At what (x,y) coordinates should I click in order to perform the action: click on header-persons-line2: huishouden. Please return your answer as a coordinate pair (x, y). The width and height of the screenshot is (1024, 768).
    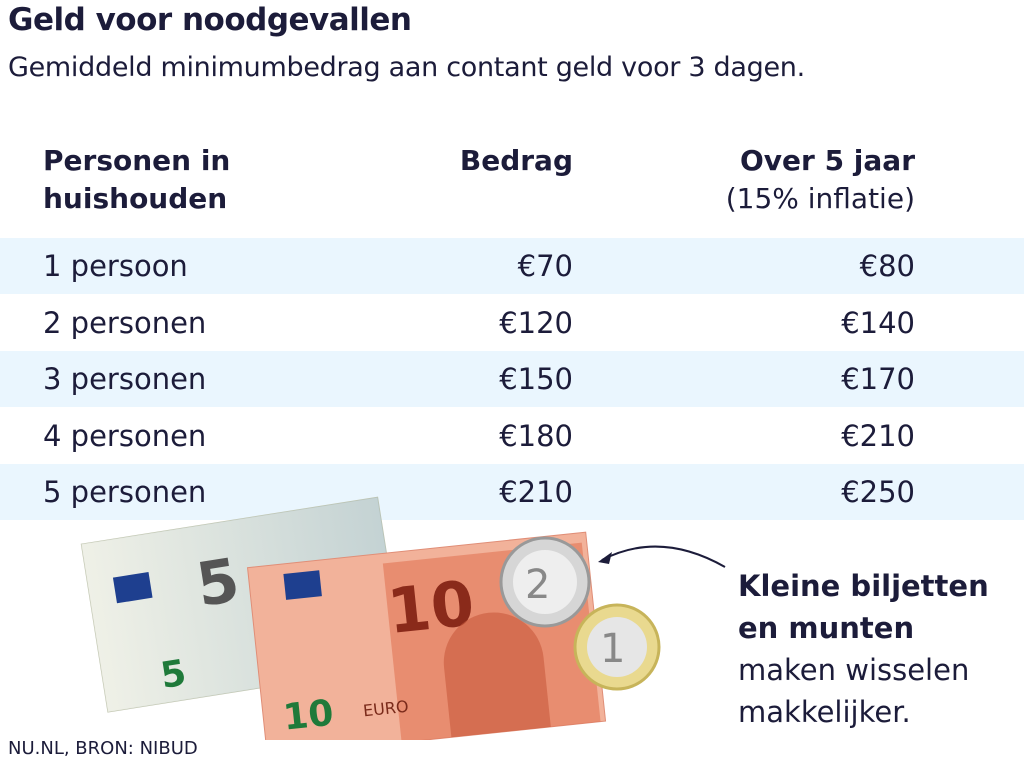
    Looking at the image, I should click on (135, 198).